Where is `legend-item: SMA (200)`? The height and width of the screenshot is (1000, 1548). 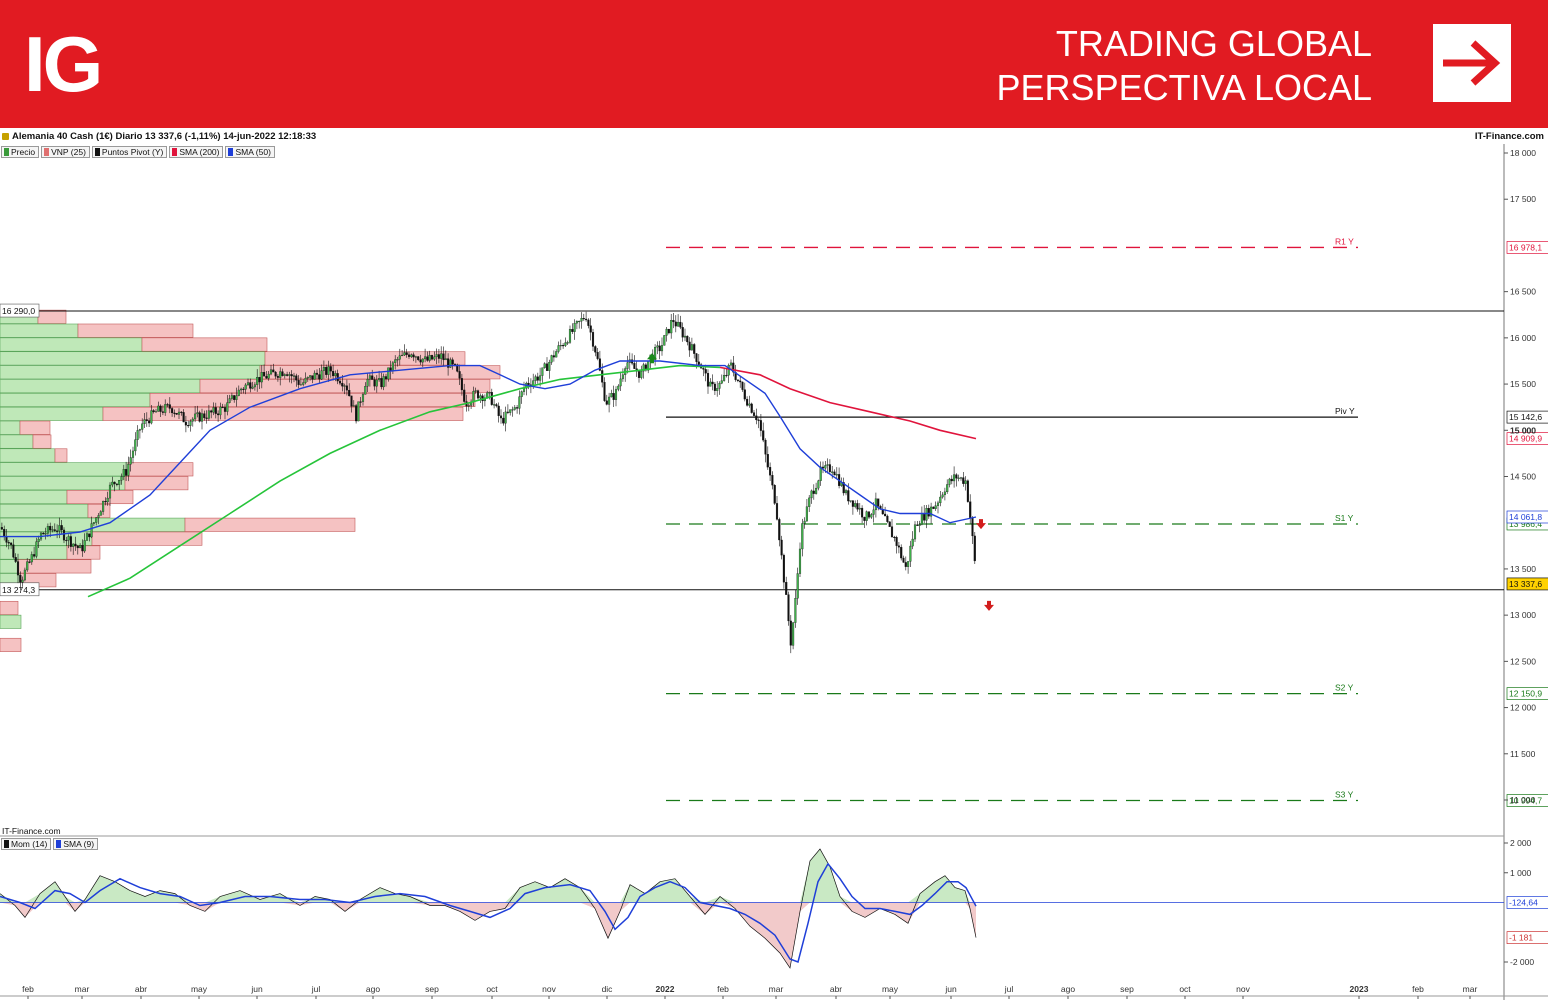
legend-item: SMA (200) is located at coordinates (196, 152).